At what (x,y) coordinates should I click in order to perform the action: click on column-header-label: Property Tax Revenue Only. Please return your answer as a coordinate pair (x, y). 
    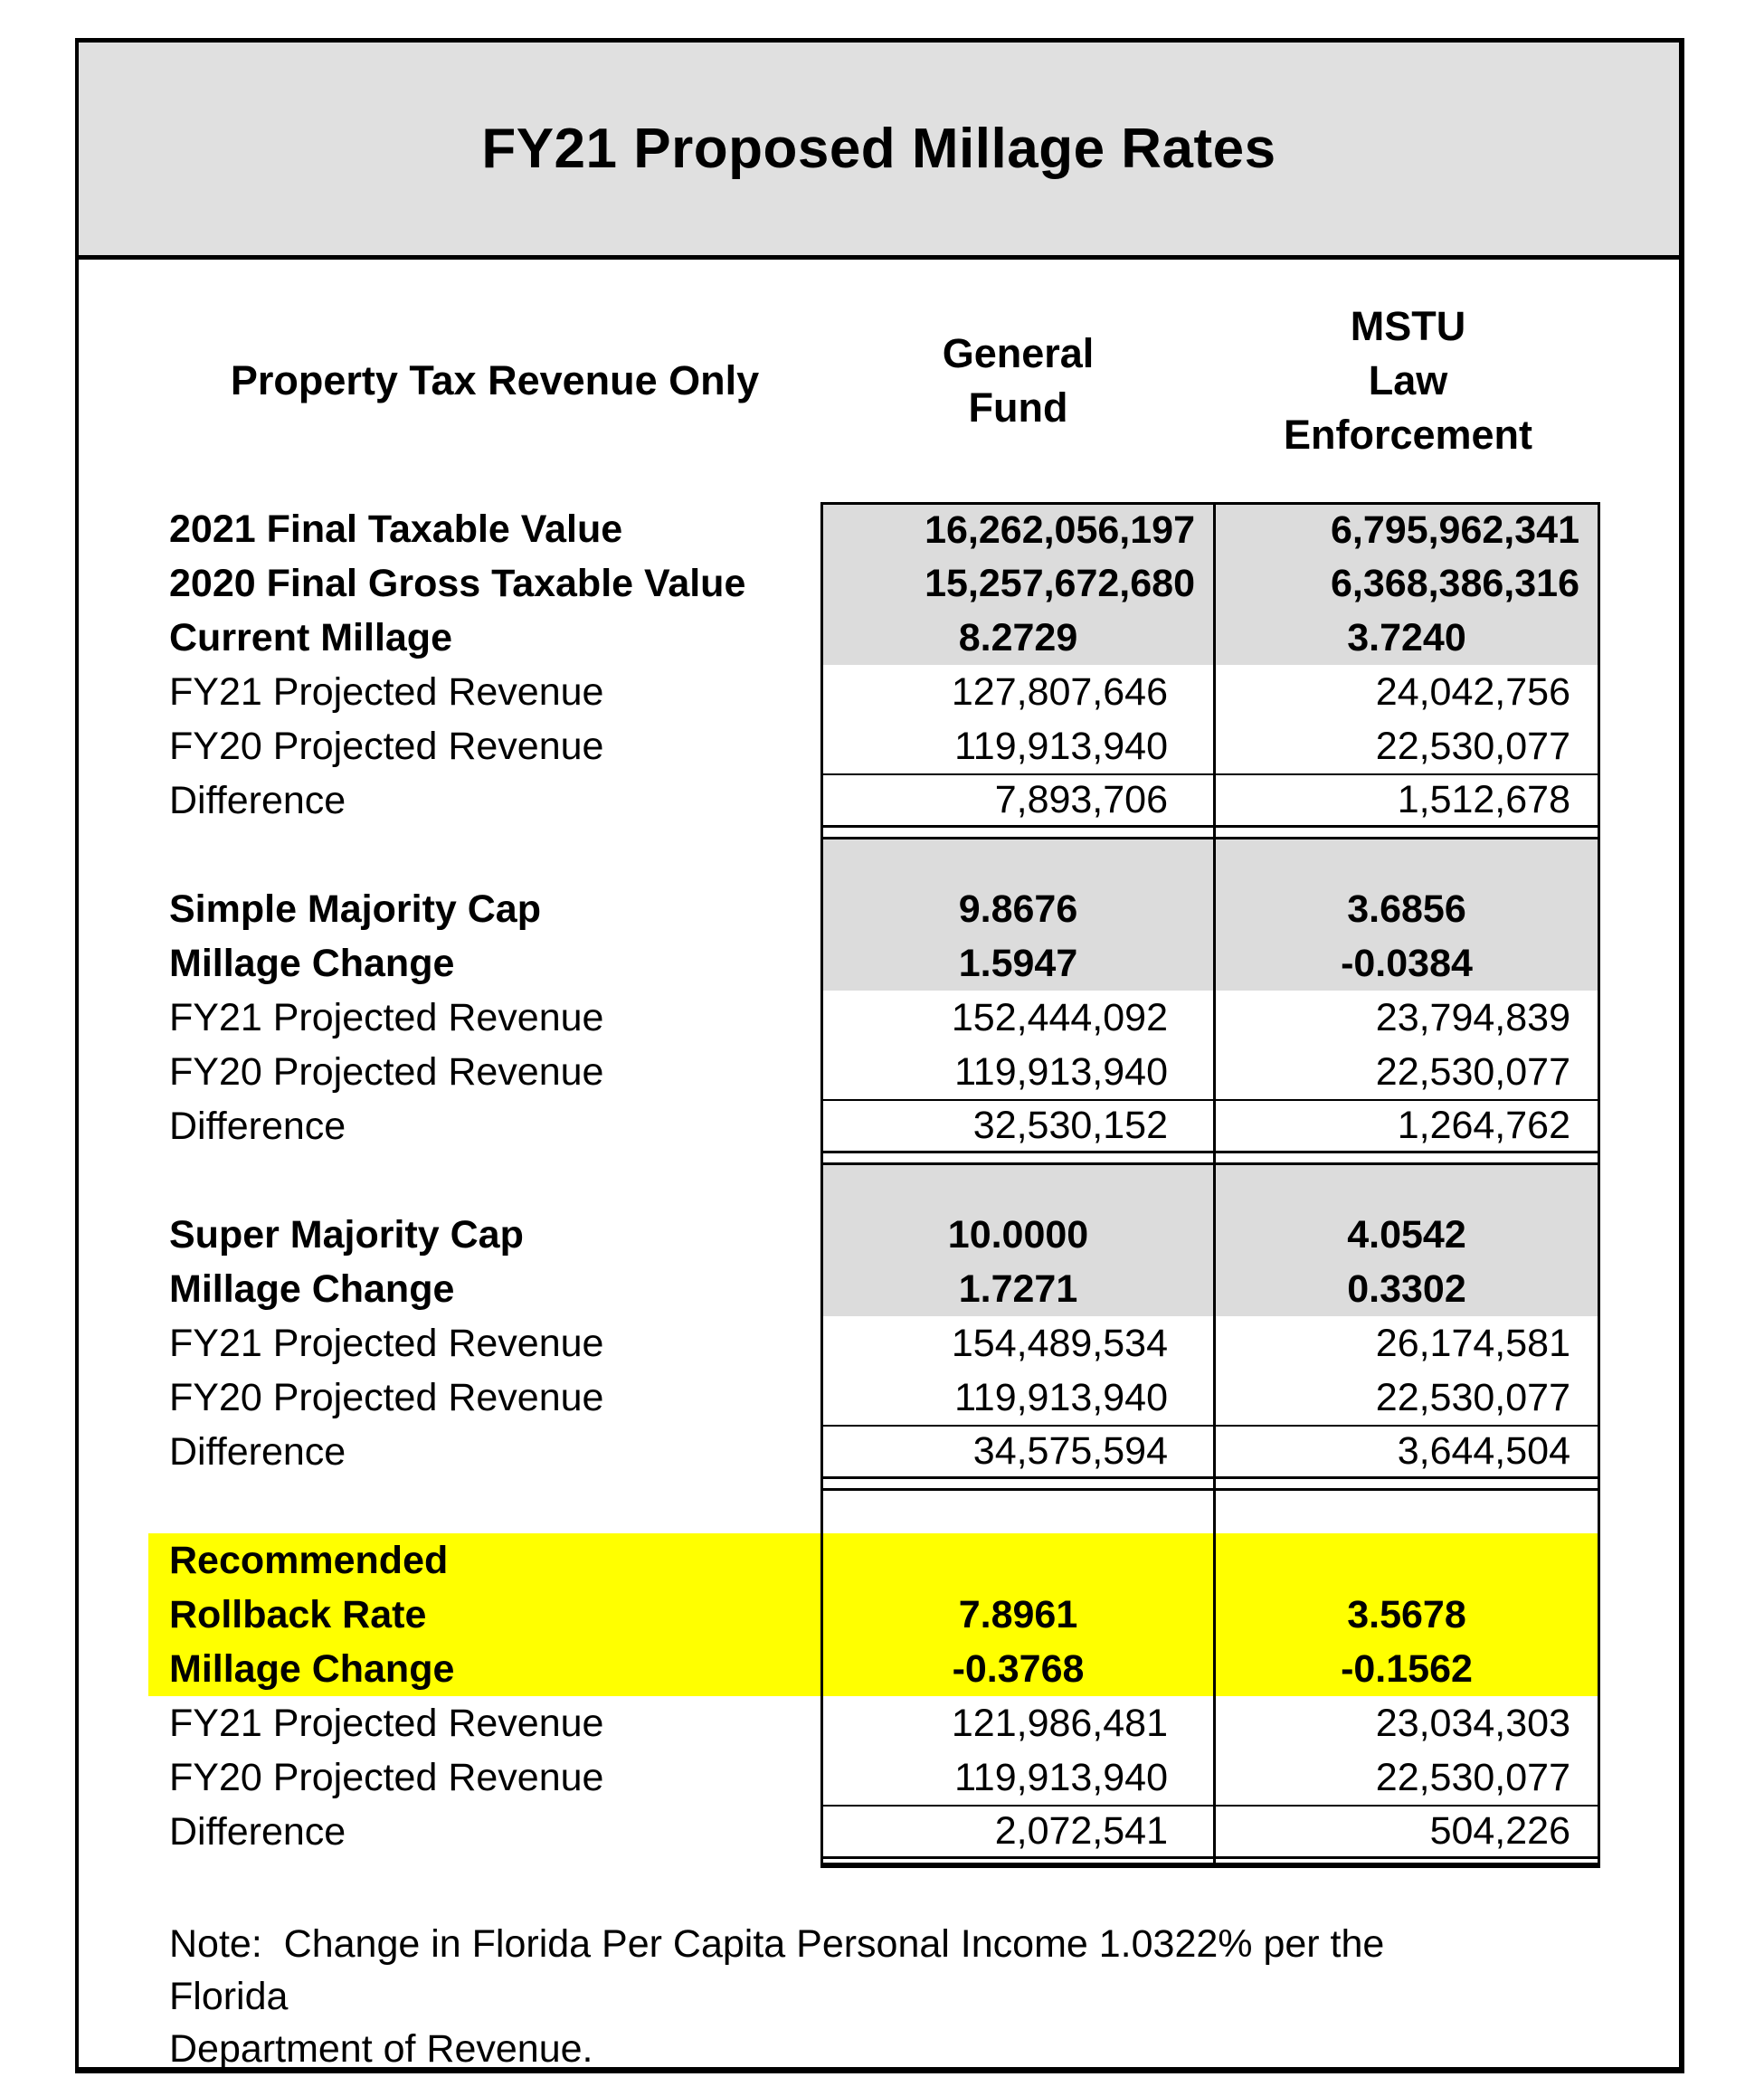
    Looking at the image, I should click on (495, 380).